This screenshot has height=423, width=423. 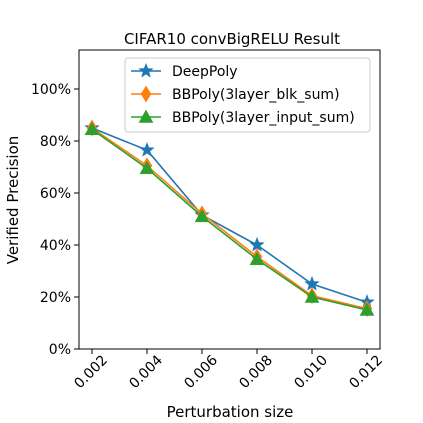 I want to click on legend-item: BBPoly(3layer_blk_sum), so click(x=235, y=94).